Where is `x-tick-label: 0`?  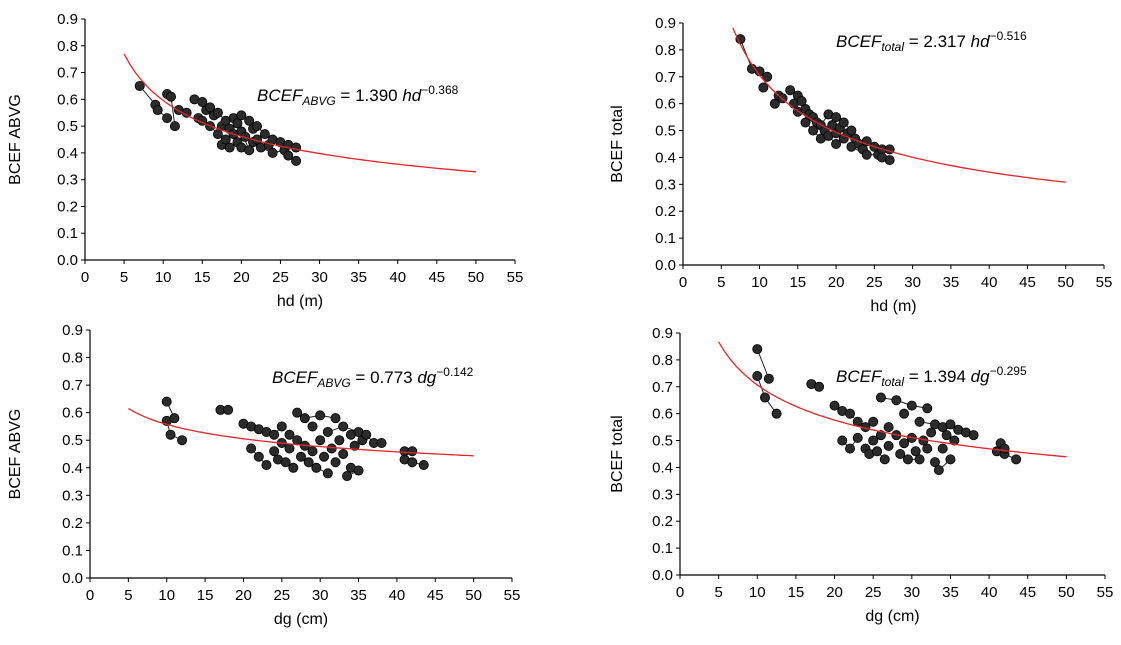
x-tick-label: 0 is located at coordinates (680, 592).